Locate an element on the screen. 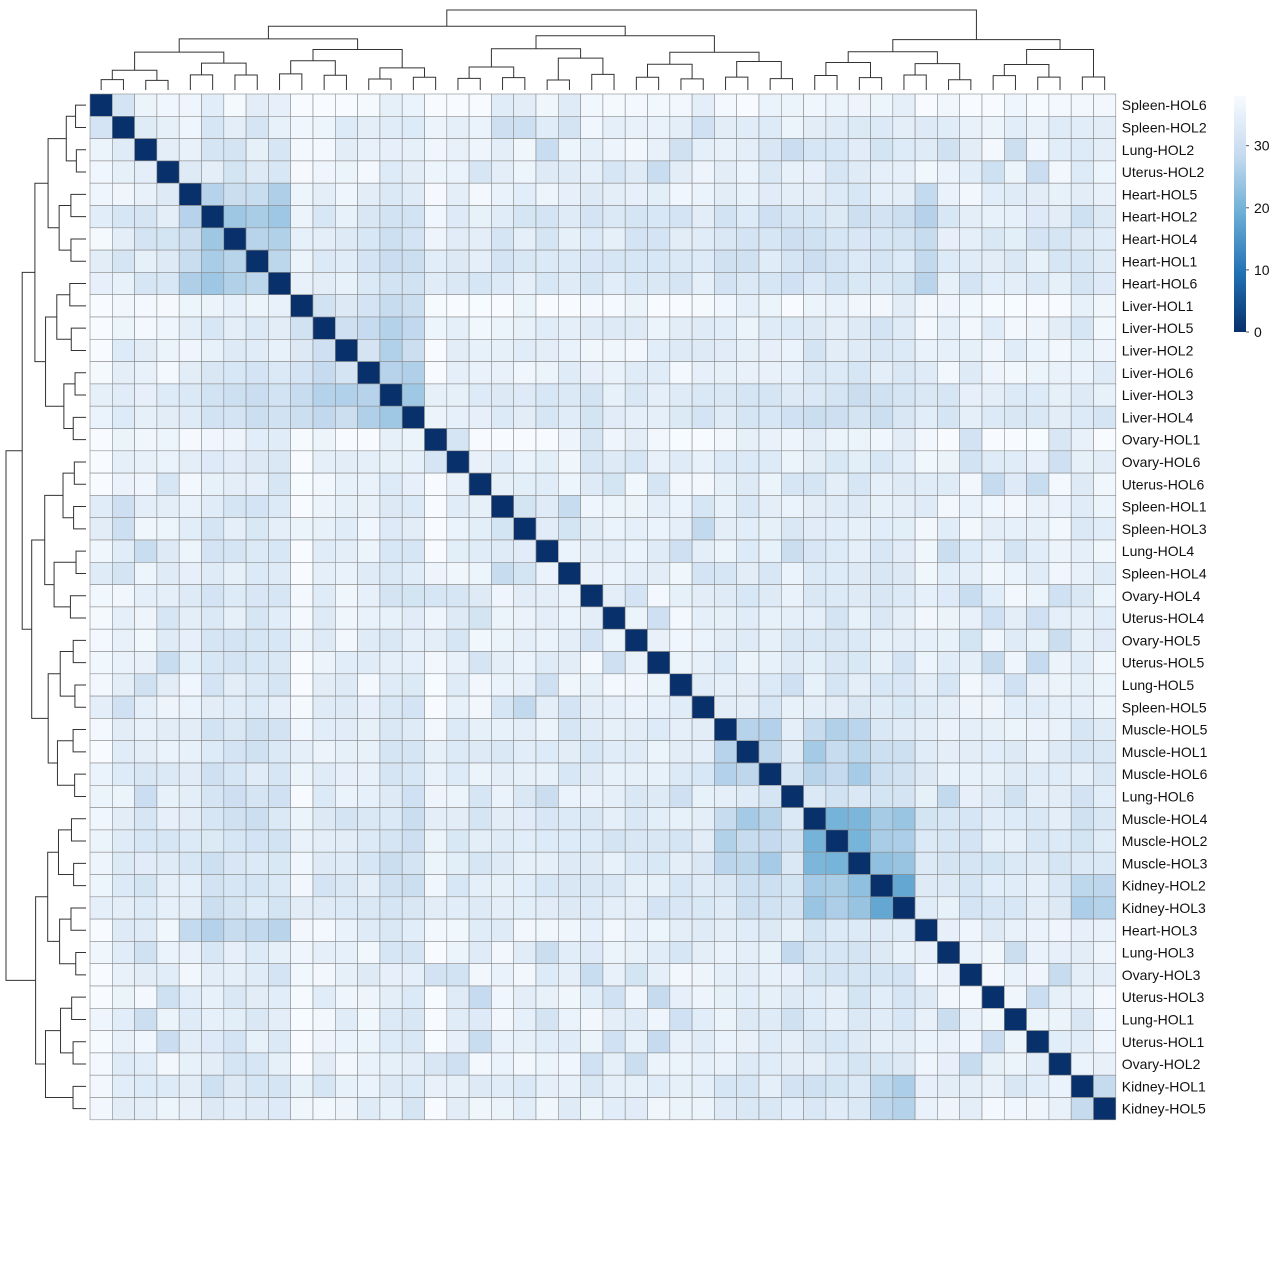 The width and height of the screenshot is (1285, 1275). row-label: Ovary-HOL4 is located at coordinates (1161, 596).